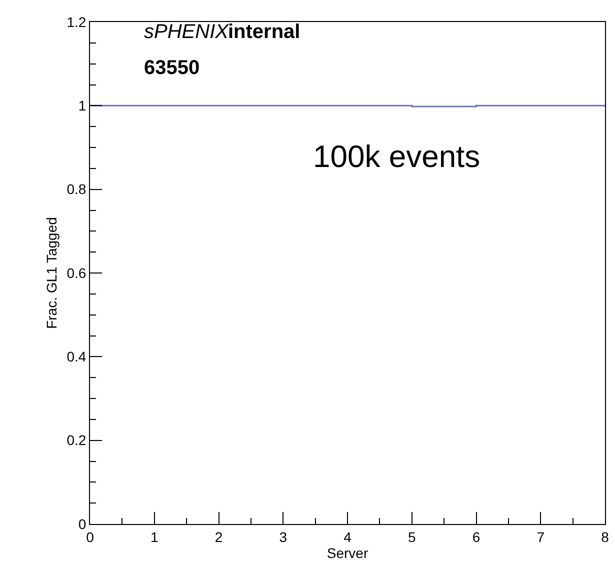  What do you see at coordinates (476, 536) in the screenshot?
I see `x-tick-label: 6` at bounding box center [476, 536].